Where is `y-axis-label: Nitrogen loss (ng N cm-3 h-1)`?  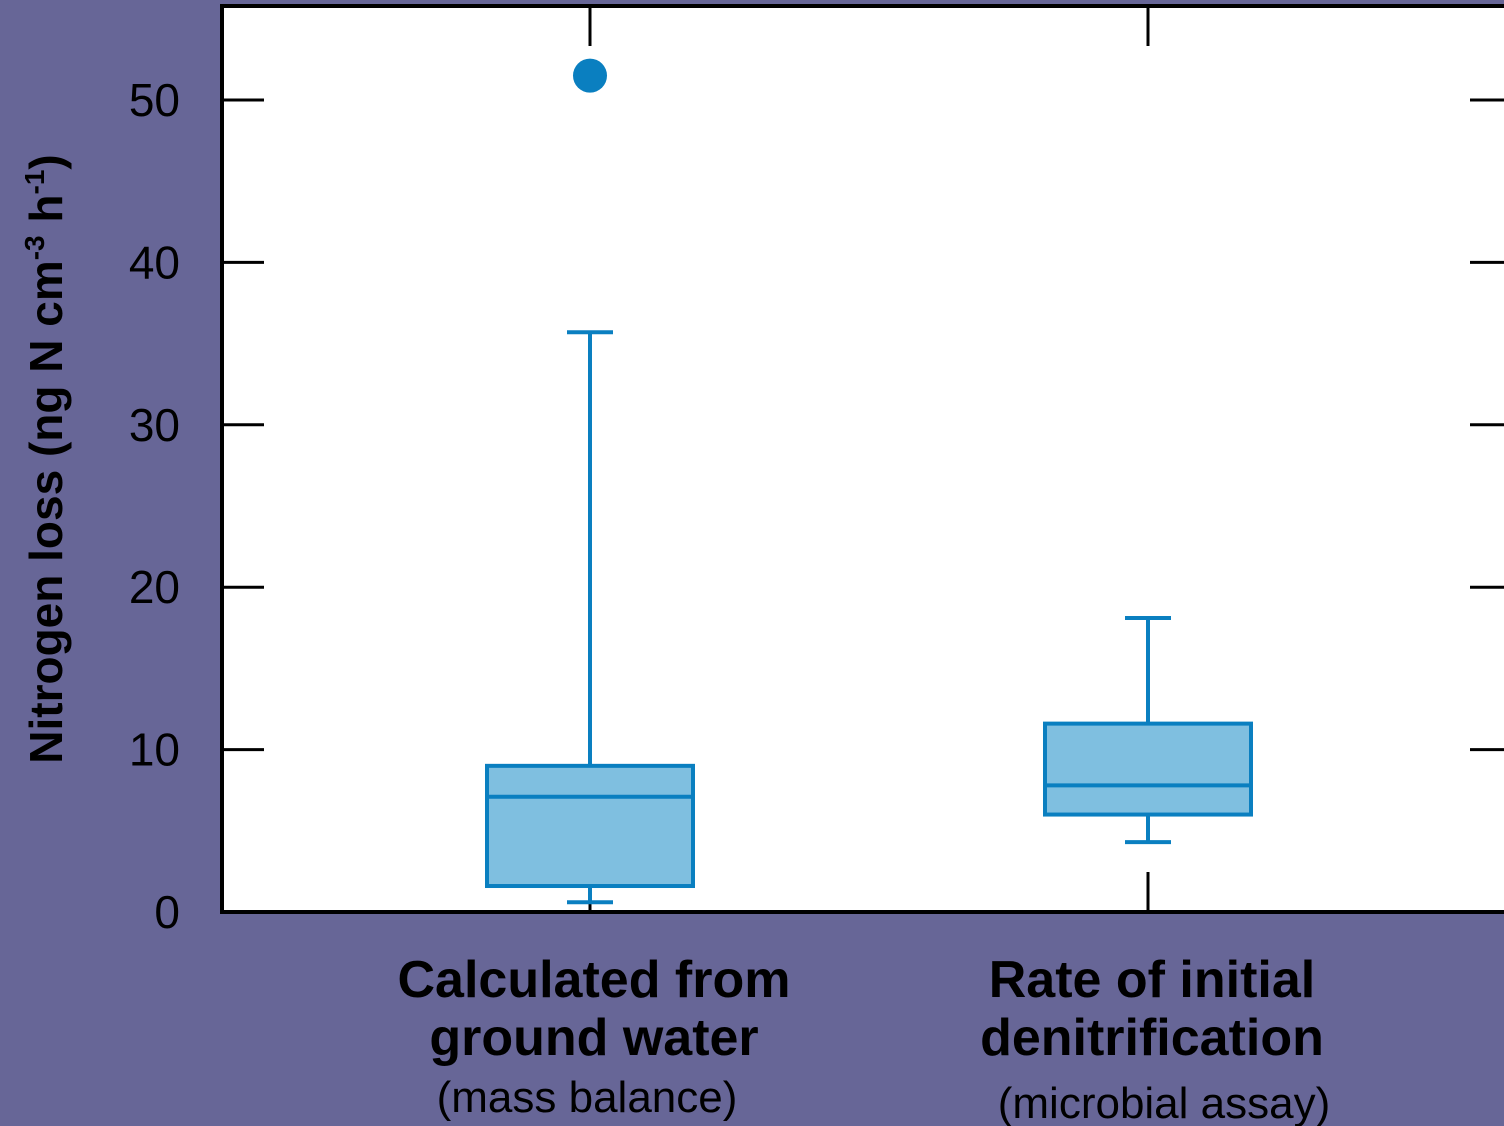
y-axis-label: Nitrogen loss (ng N cm-3 h-1) is located at coordinates (45, 459).